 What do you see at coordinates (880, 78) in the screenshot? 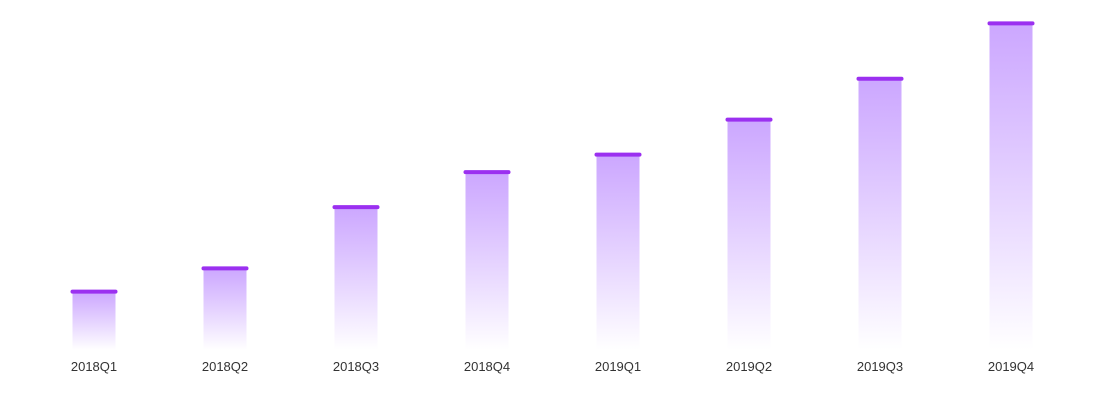
I see `bar-cap-2019Q3` at bounding box center [880, 78].